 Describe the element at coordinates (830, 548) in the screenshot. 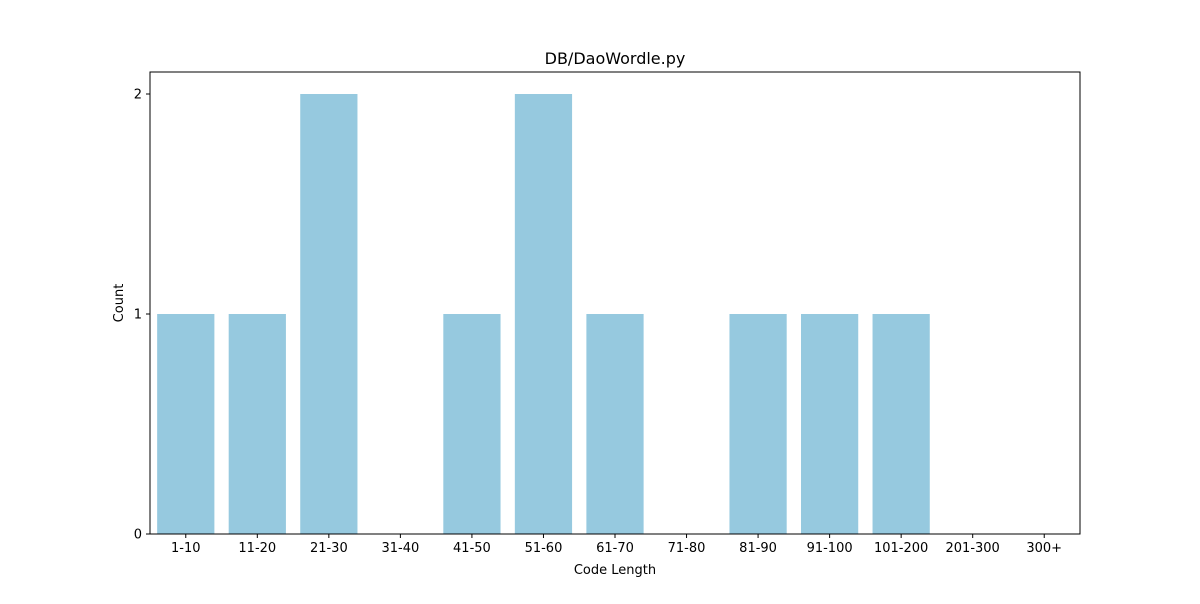

I see `x-tick-label: 91-100` at that location.